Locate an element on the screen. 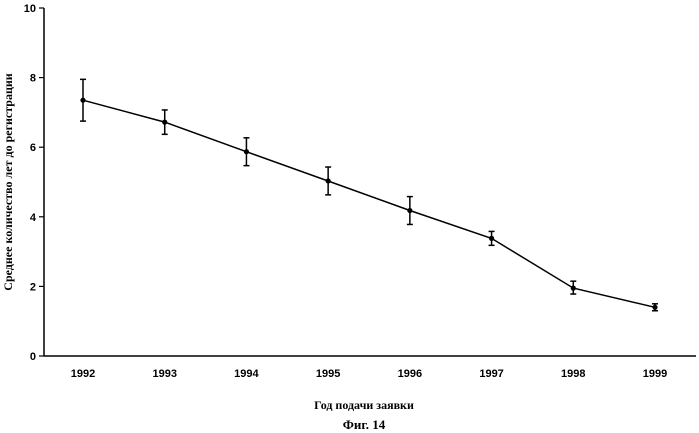 This screenshot has width=699, height=433. x-tick-label: 1997 is located at coordinates (491, 374).